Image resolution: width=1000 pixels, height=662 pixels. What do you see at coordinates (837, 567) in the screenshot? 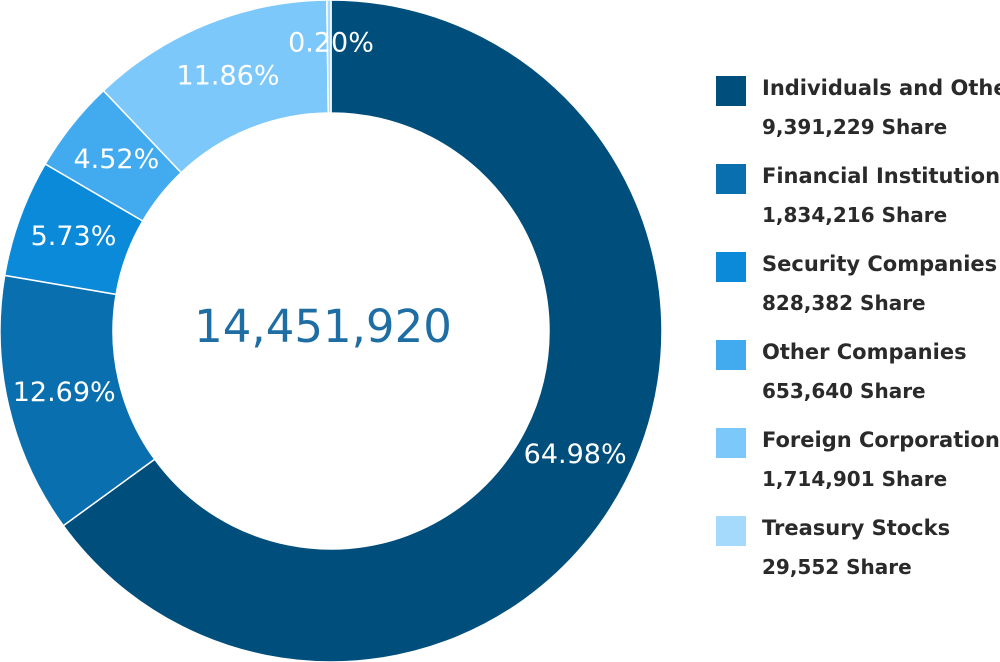
I see `legend-shares: 29,552 Share` at bounding box center [837, 567].